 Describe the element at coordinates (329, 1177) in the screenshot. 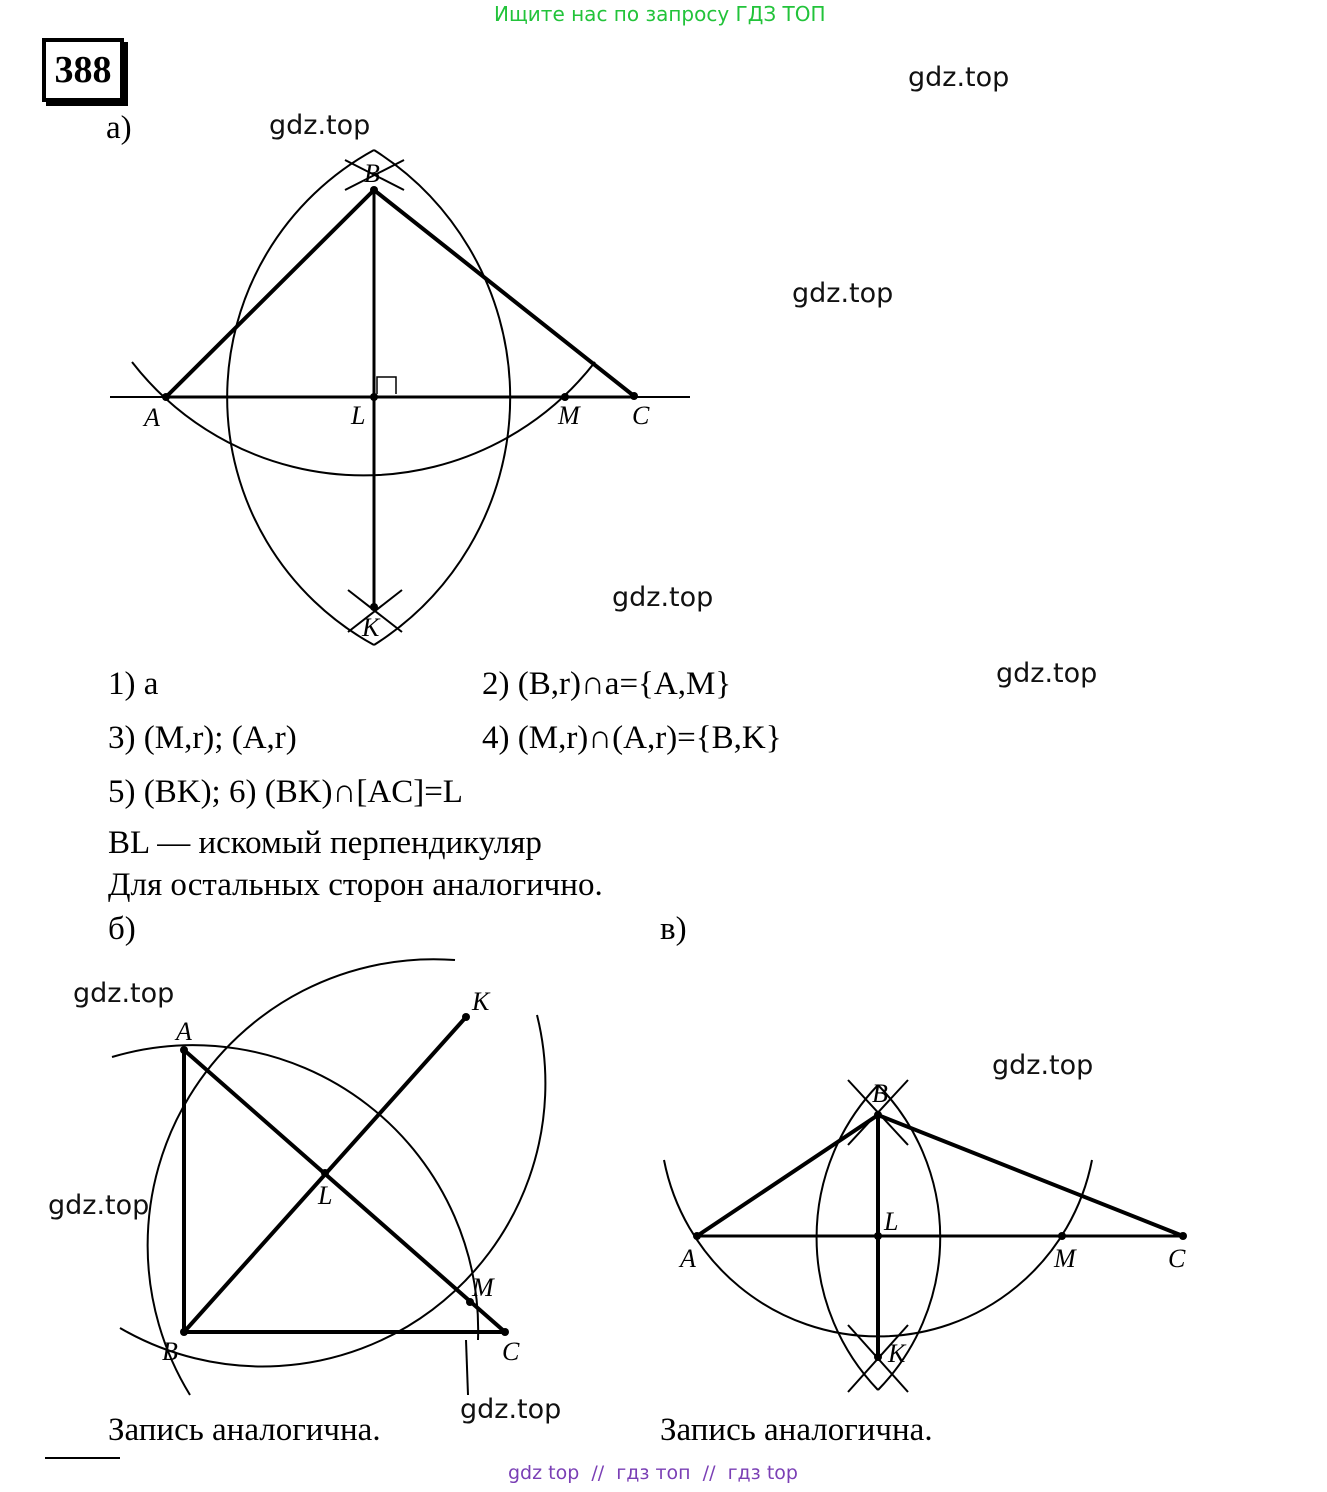

I see `diagram-b` at that location.